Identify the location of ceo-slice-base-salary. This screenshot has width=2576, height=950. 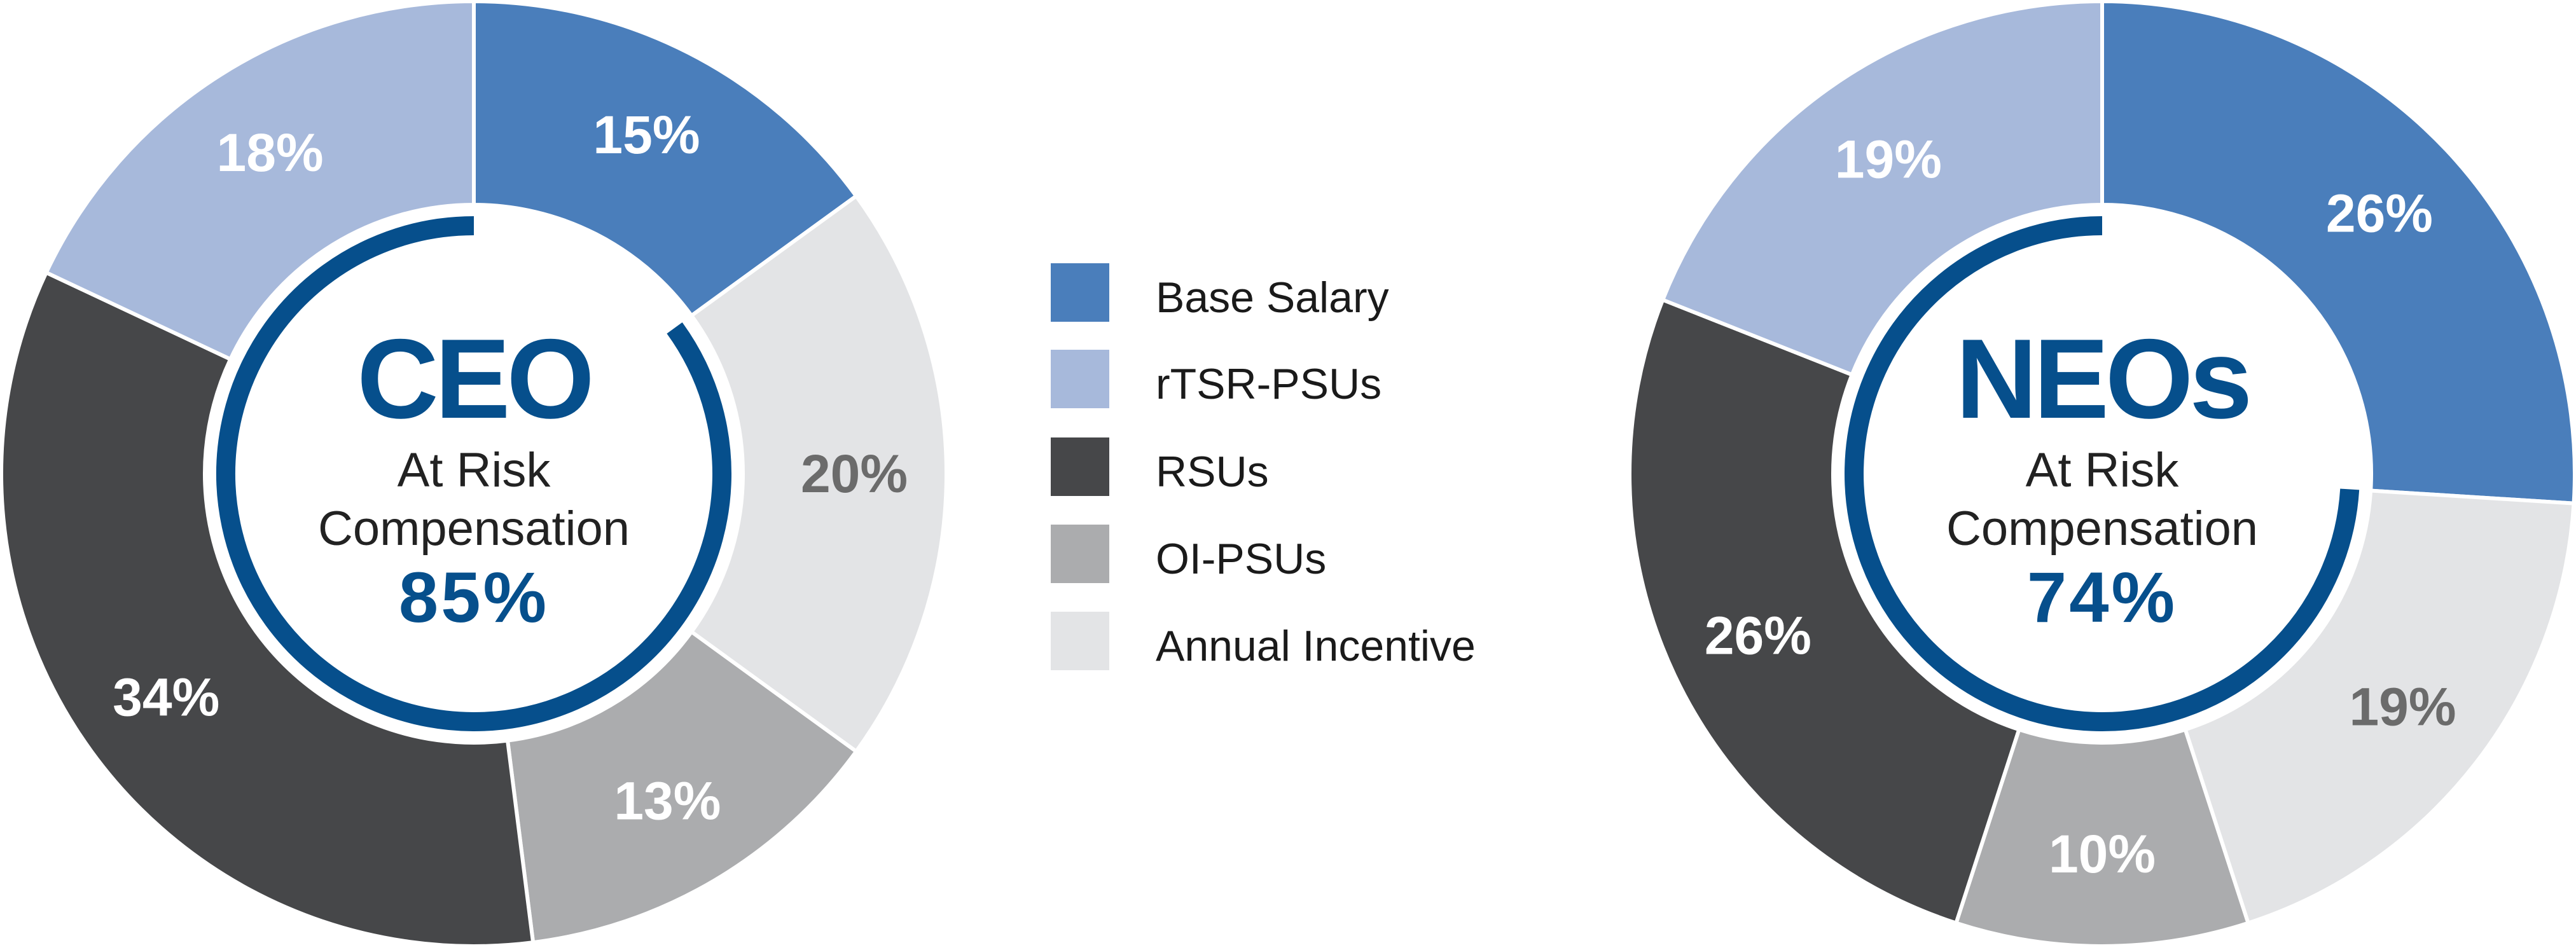
(665, 159).